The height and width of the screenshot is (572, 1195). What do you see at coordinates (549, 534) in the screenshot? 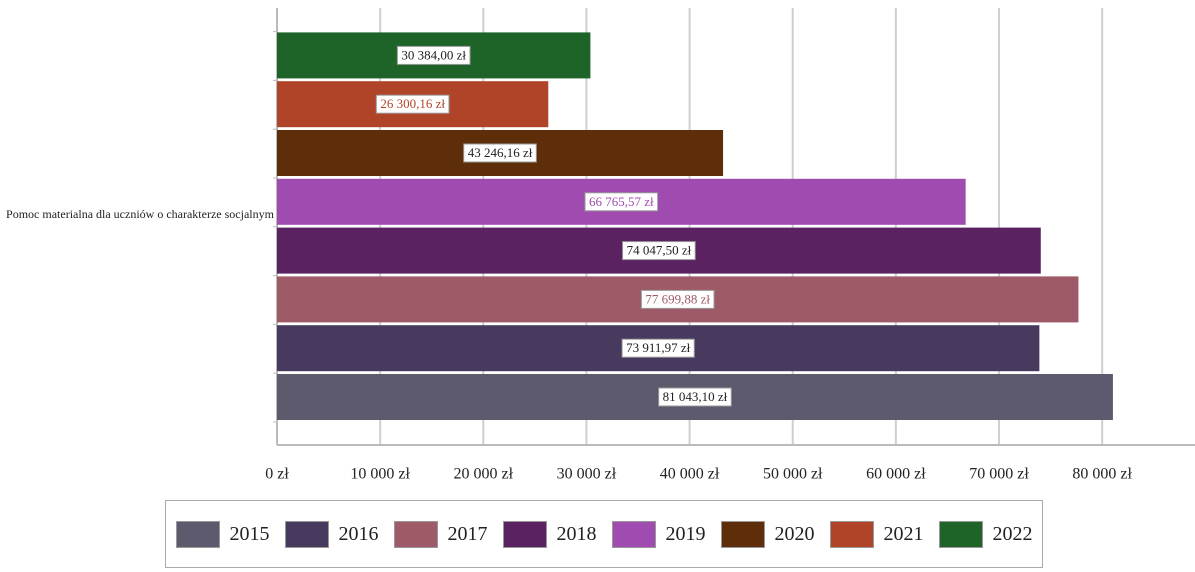
I see `legend-item: 2018` at bounding box center [549, 534].